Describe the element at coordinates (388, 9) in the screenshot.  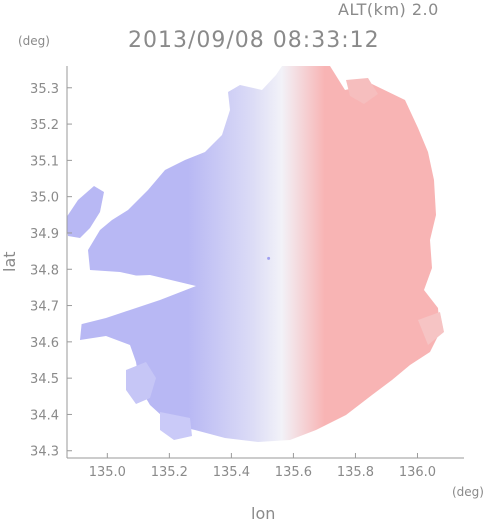
I see `altitude-label: ALT(km) 2.0` at that location.